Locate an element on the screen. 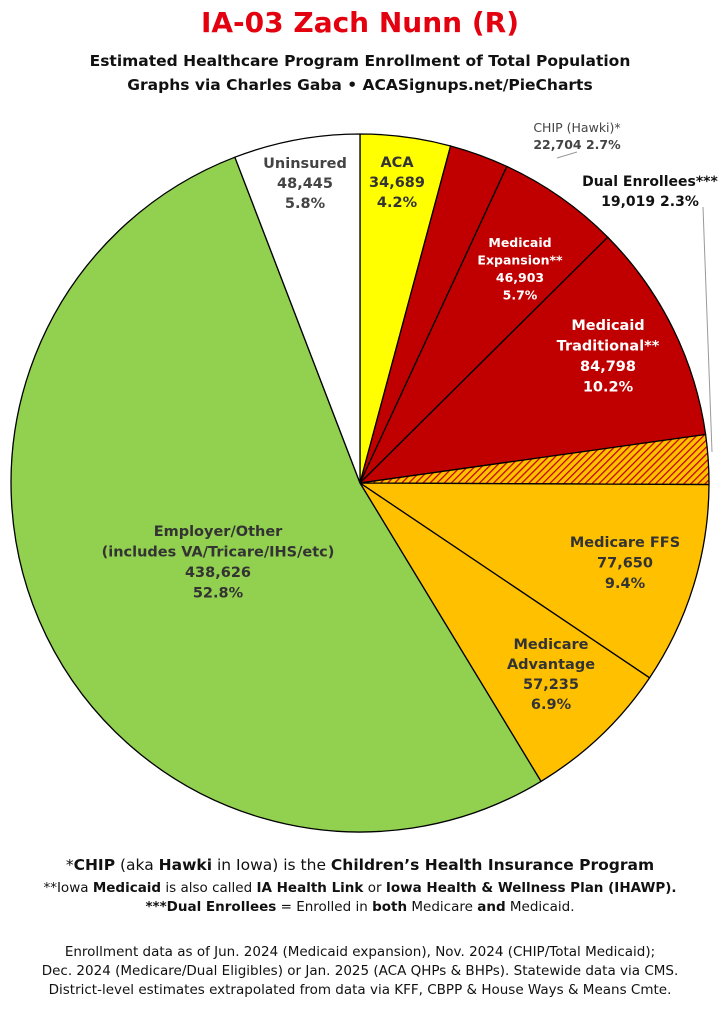 The image size is (720, 1010). slice-label-line: 46,903 is located at coordinates (520, 277).